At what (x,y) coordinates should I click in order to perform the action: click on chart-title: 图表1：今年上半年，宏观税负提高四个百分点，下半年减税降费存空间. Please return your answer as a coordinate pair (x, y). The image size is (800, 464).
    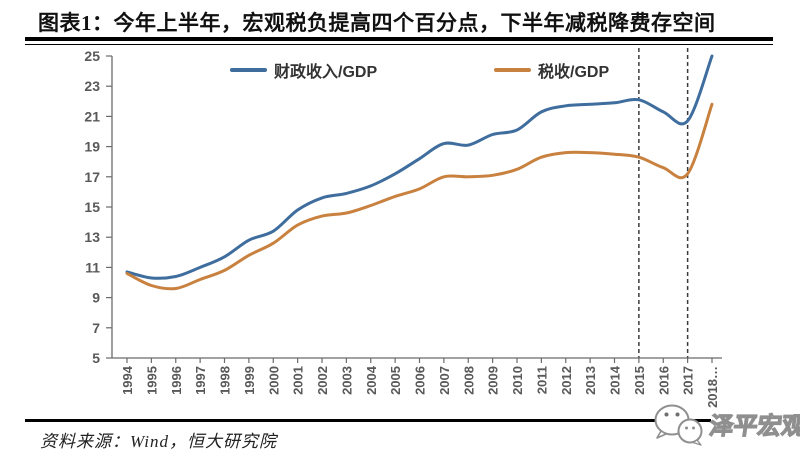
    Looking at the image, I should click on (377, 23).